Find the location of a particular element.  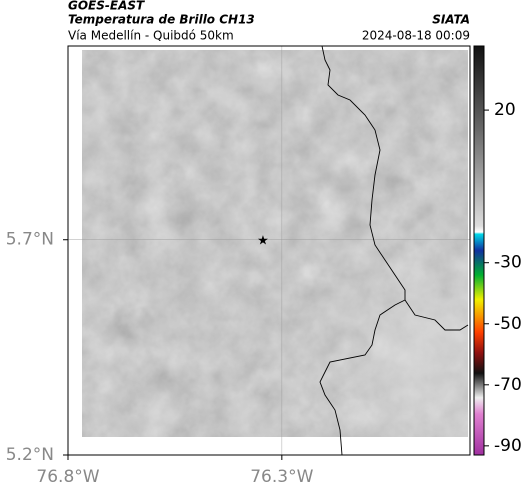

colorbar-tick-label: -50 is located at coordinates (508, 324).